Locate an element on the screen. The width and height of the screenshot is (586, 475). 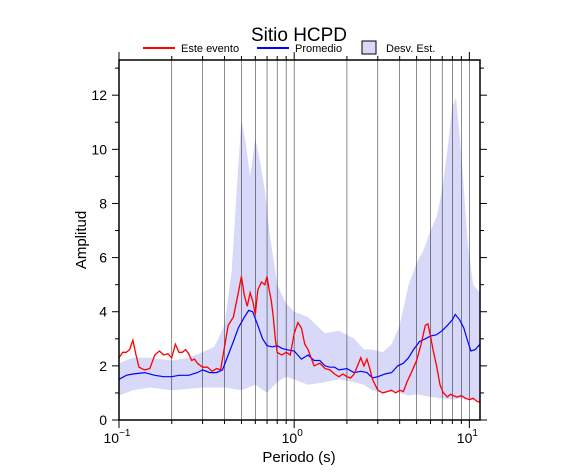
y-tick-label: 10 is located at coordinates (99, 149).